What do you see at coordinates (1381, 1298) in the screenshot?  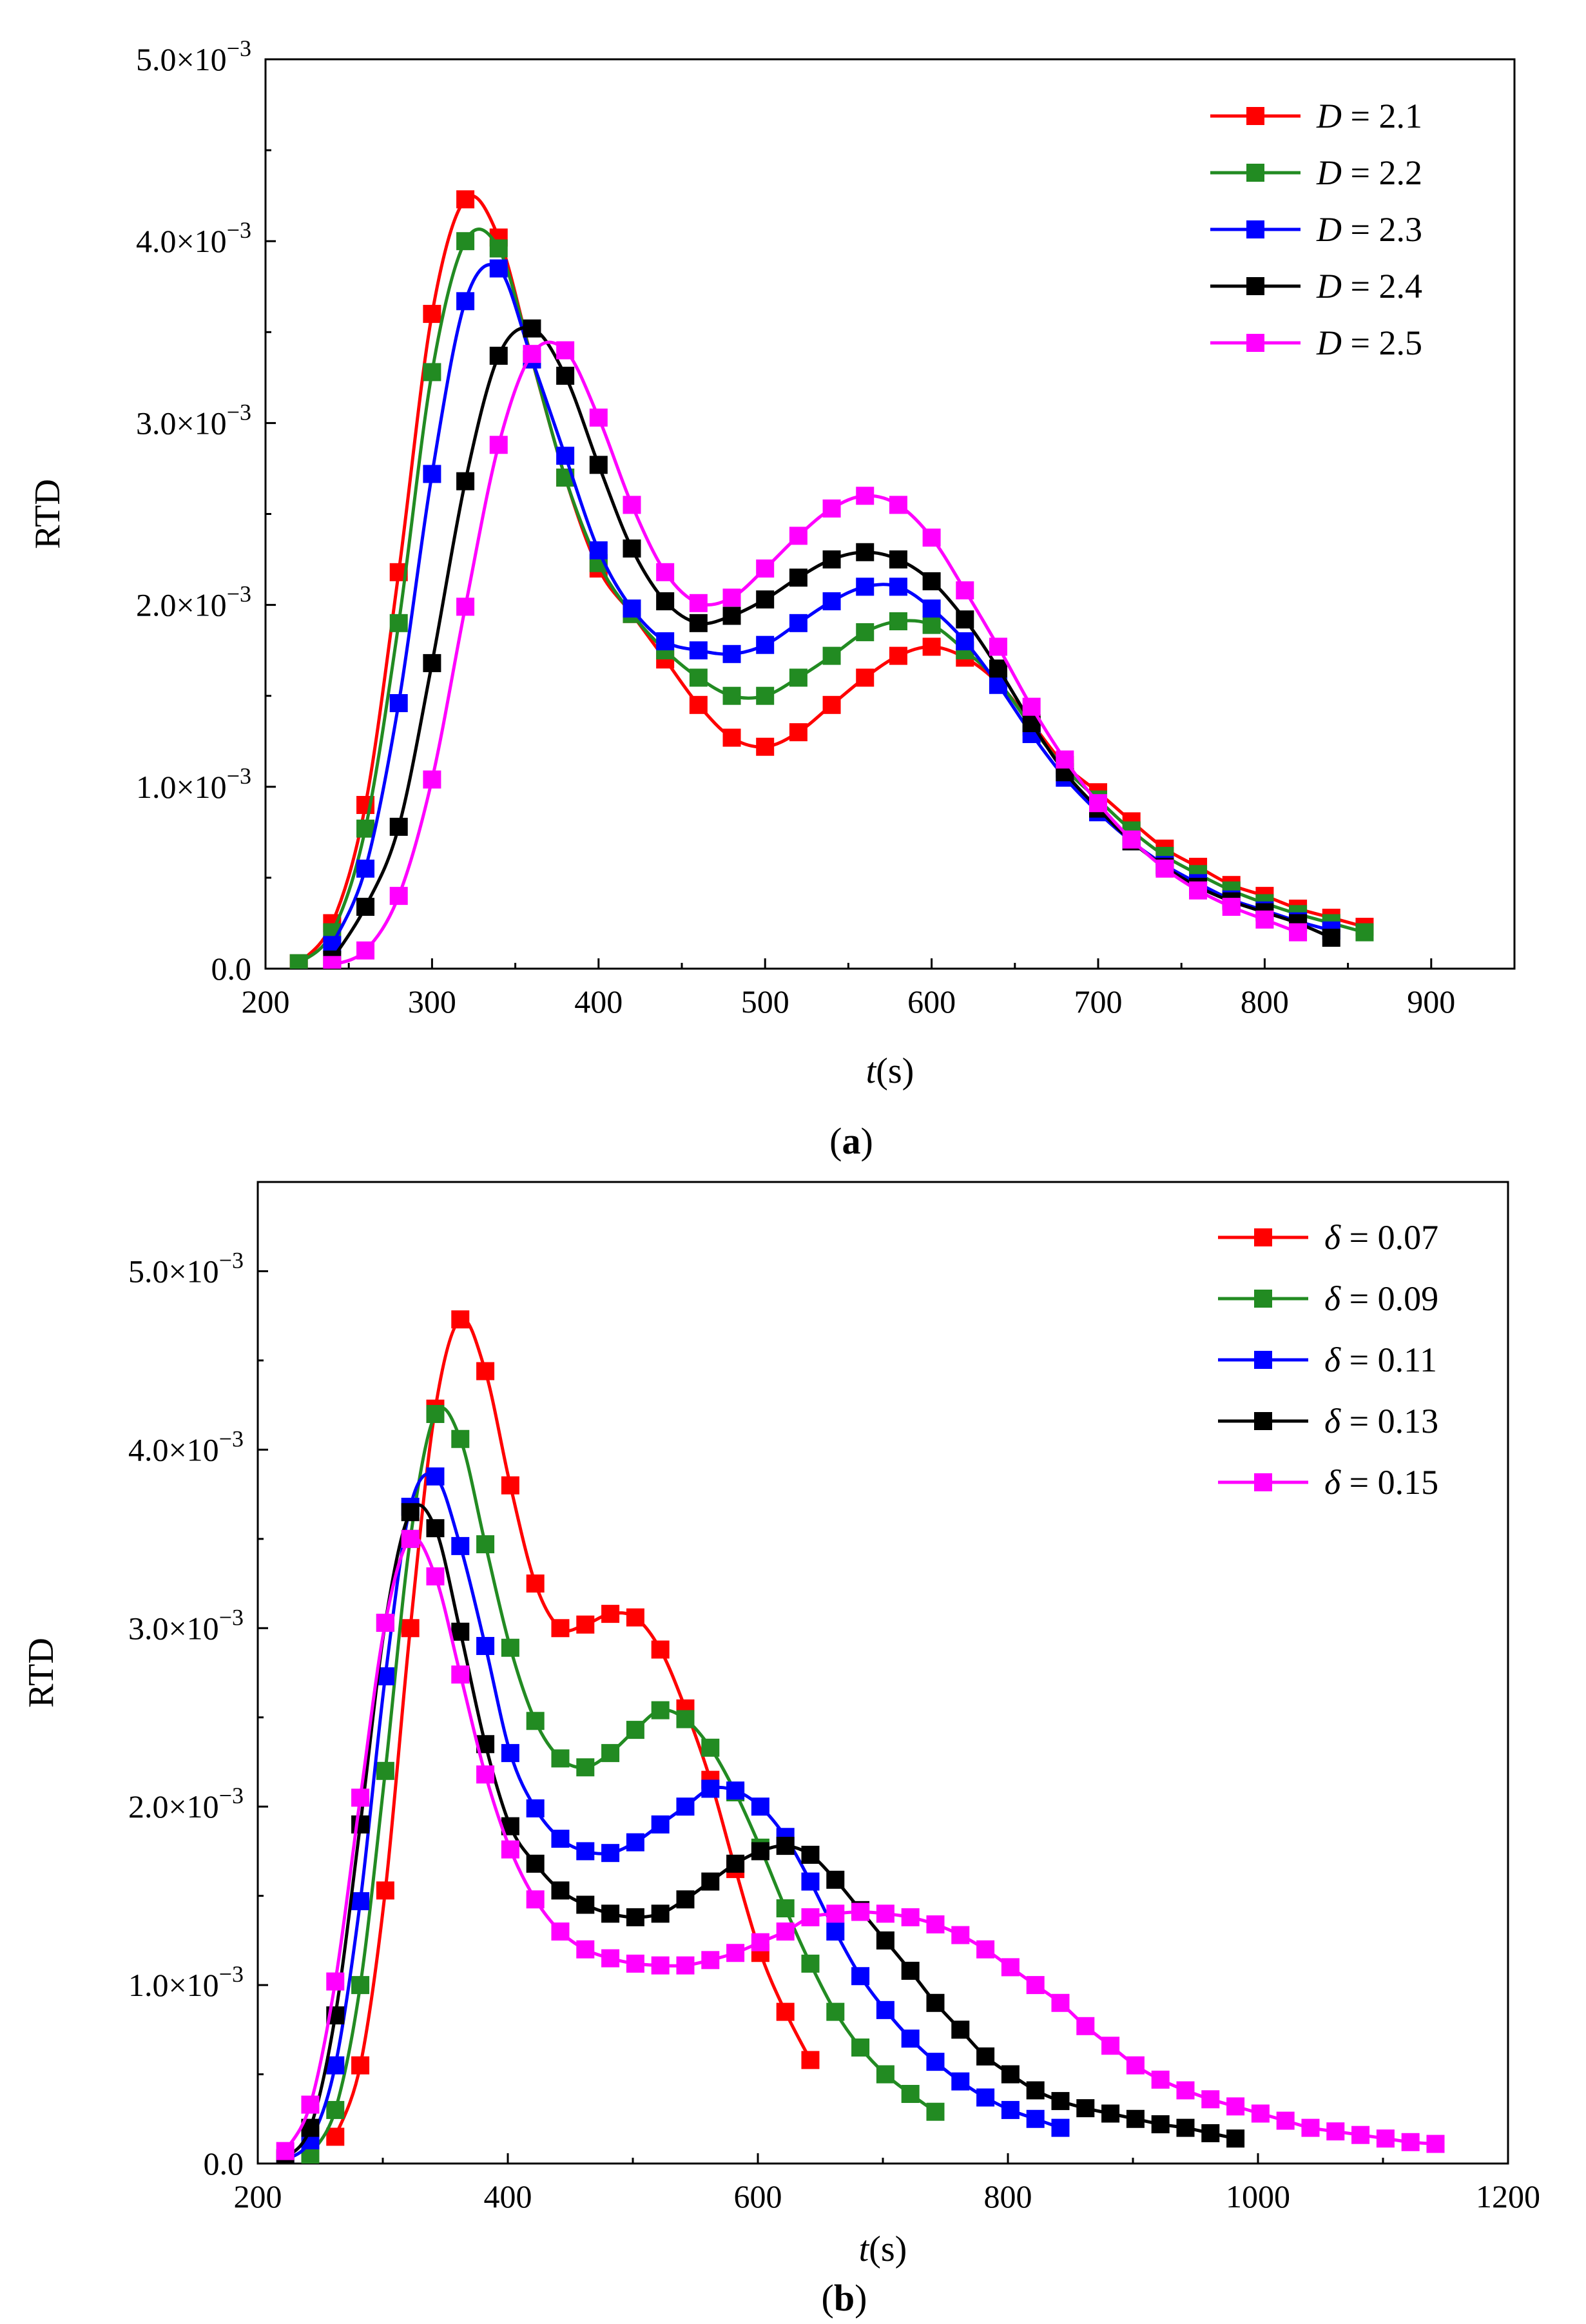 I see `legend-label: δ = 0.09` at bounding box center [1381, 1298].